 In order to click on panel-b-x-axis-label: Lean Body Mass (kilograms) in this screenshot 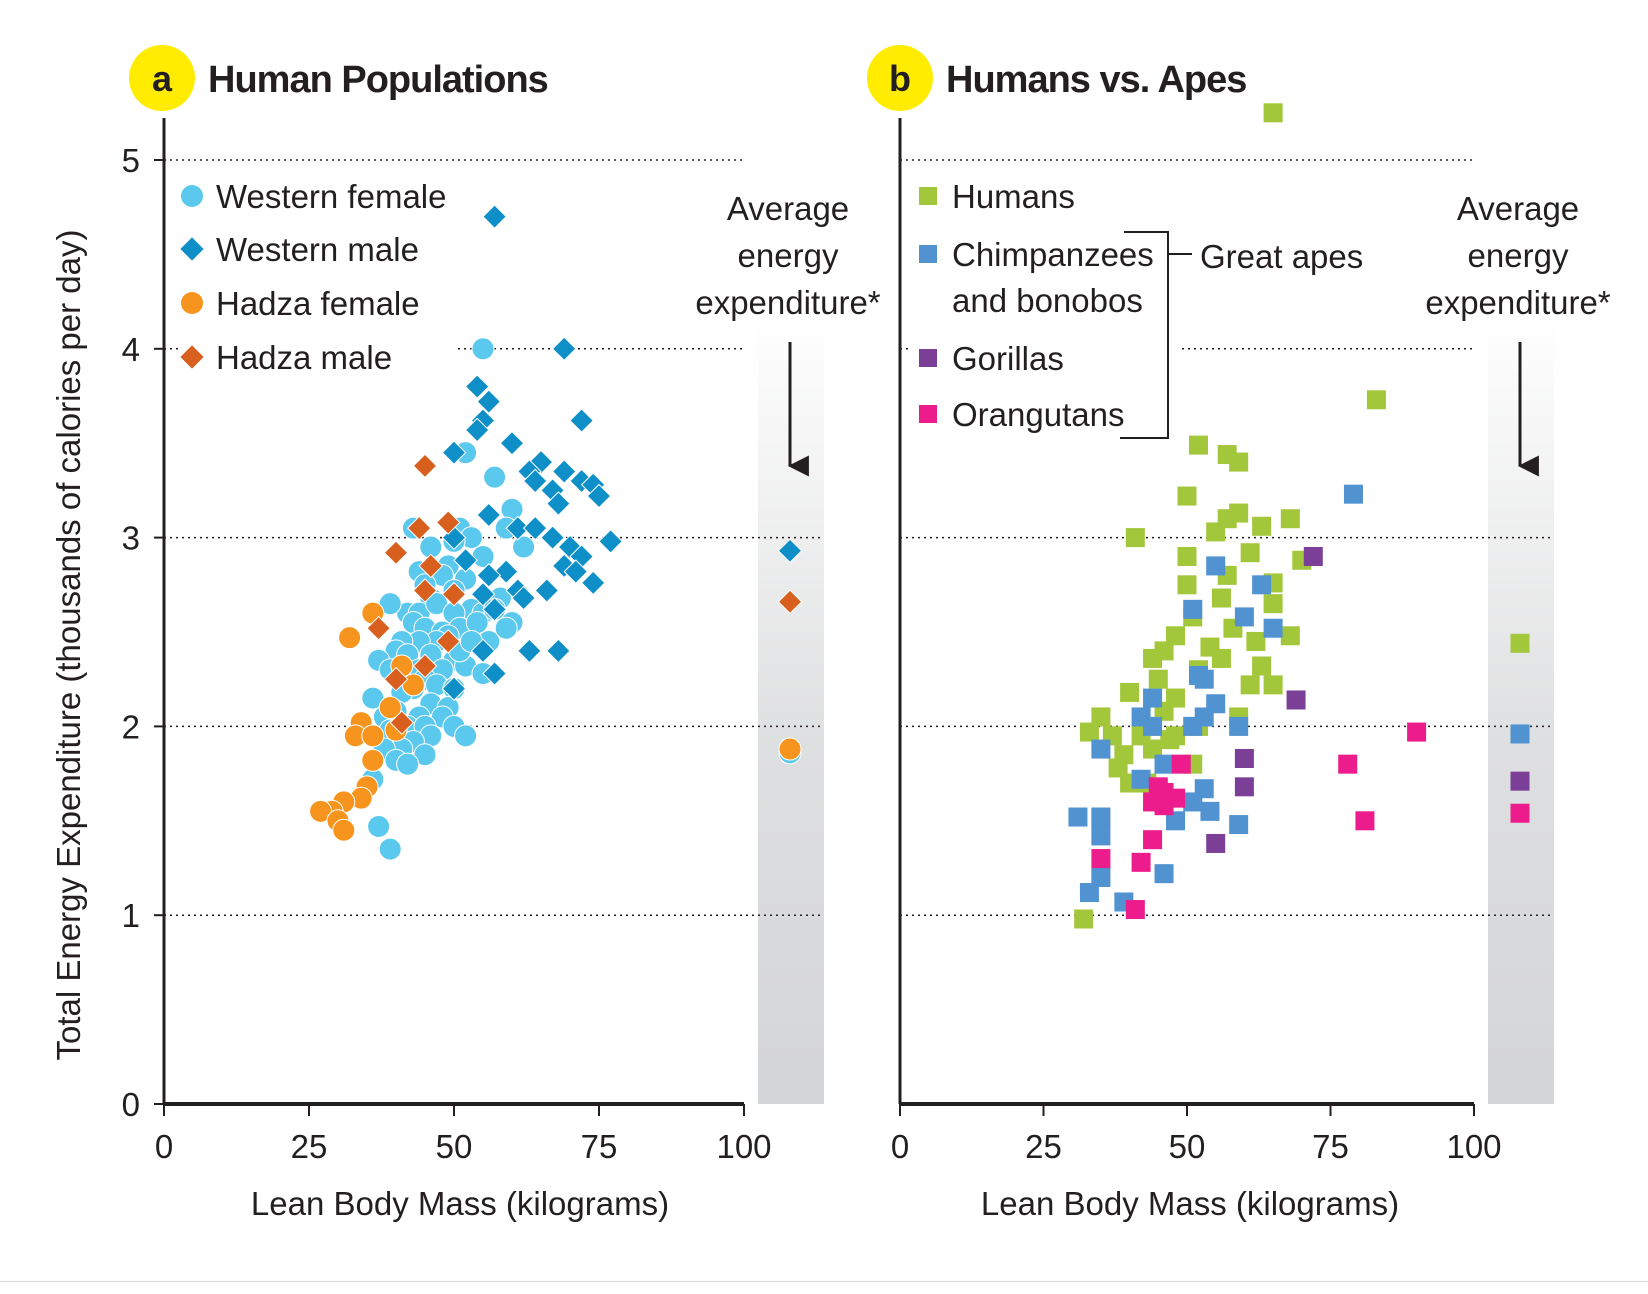, I will do `click(1190, 1203)`.